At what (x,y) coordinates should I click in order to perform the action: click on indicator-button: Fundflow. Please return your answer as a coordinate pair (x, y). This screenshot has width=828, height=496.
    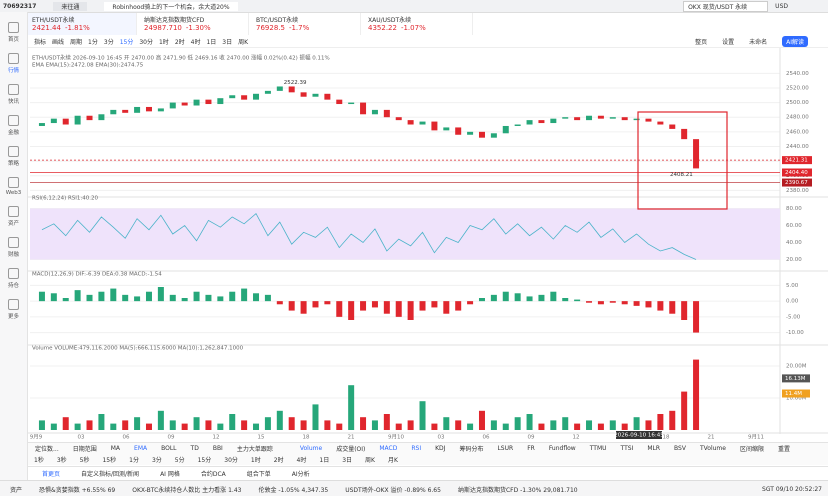
    Looking at the image, I should click on (562, 448).